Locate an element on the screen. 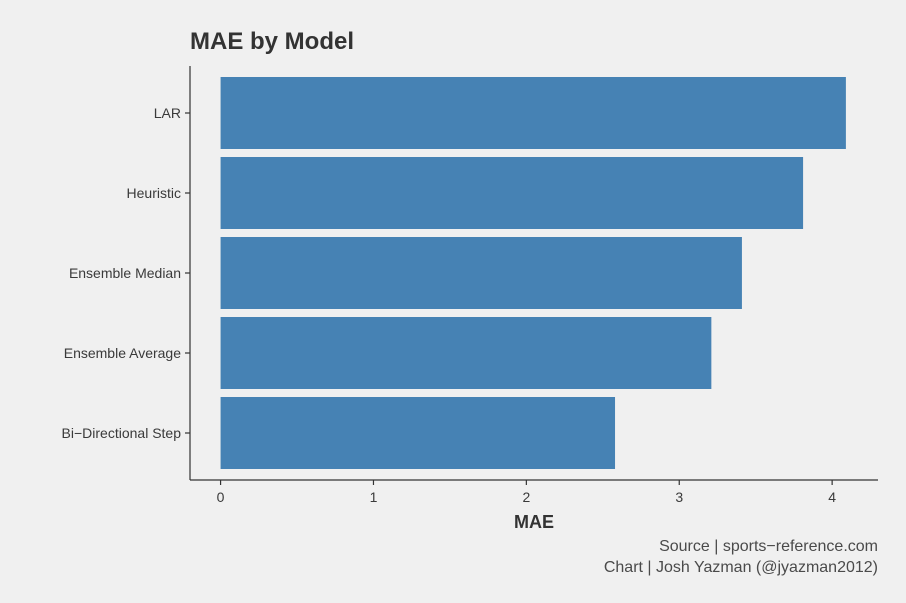 The width and height of the screenshot is (906, 603). y-tick-label: Ensemble Median is located at coordinates (125, 273).